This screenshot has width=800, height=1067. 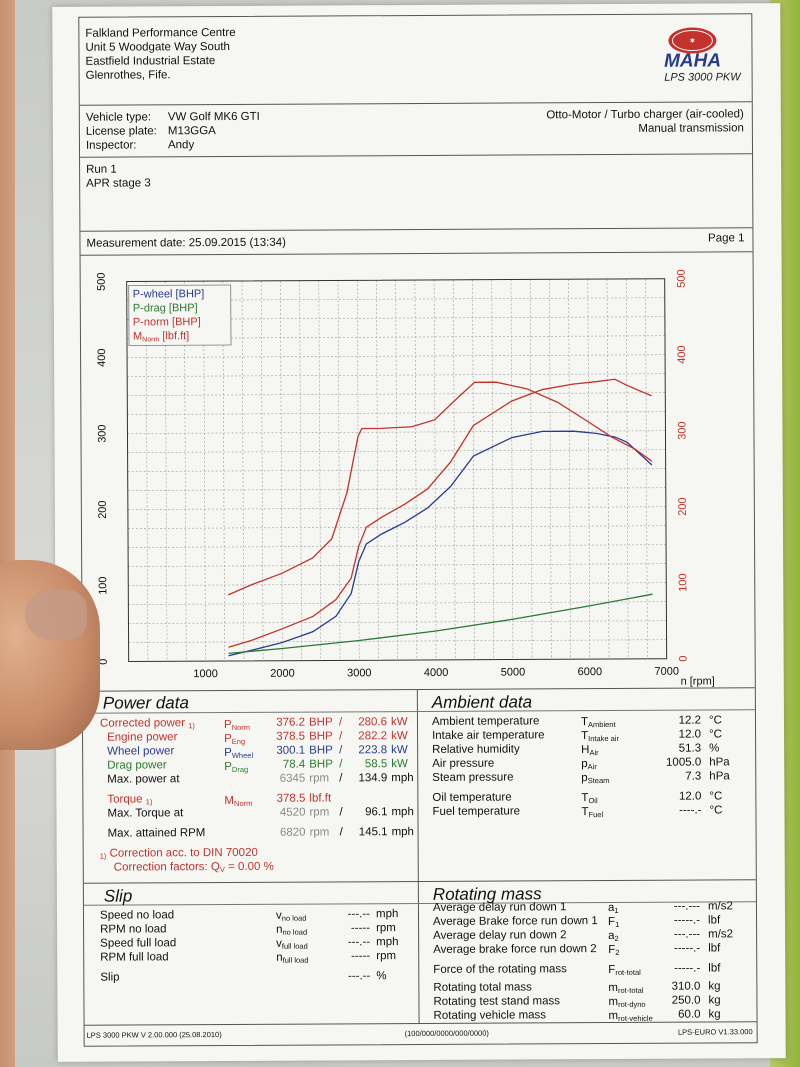 What do you see at coordinates (361, 956) in the screenshot?
I see `slip-value: -----` at bounding box center [361, 956].